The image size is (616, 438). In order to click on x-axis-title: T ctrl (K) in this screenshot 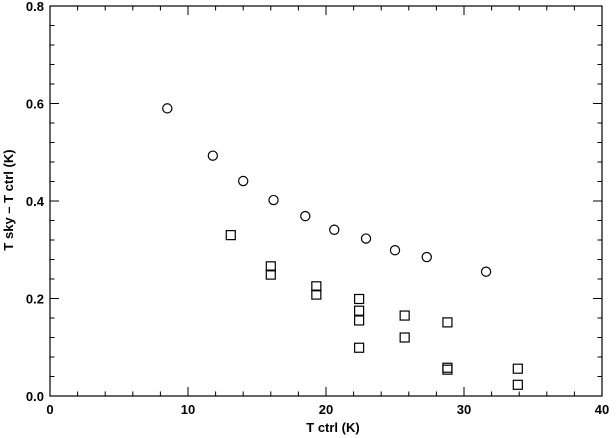, I will do `click(332, 427)`.